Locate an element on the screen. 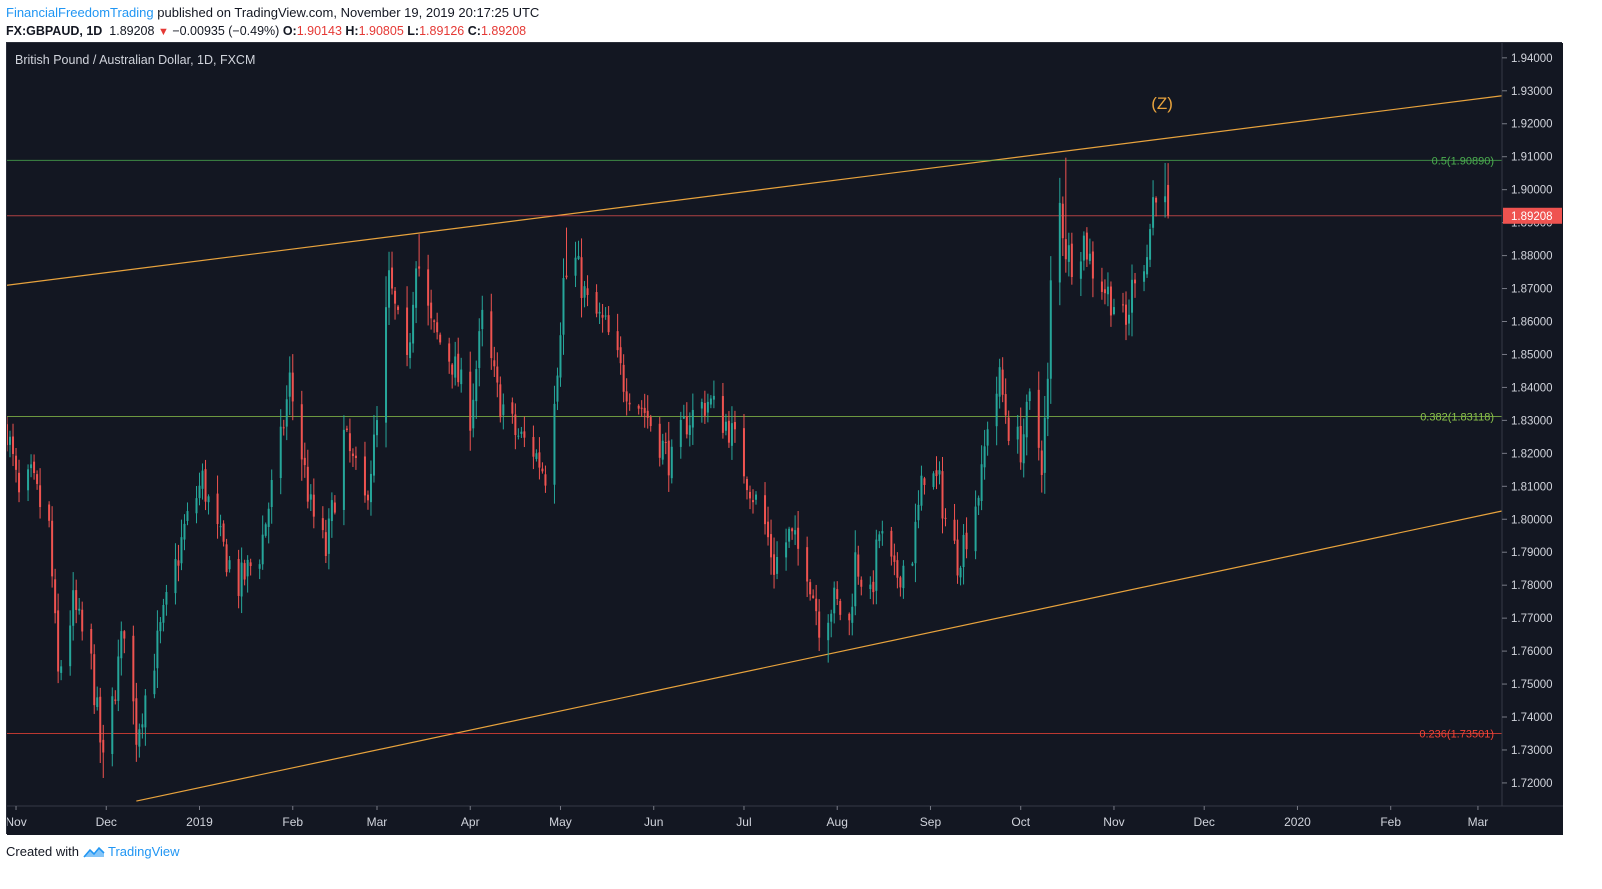 The height and width of the screenshot is (889, 1602). last-price: 1.89208 is located at coordinates (132, 31).